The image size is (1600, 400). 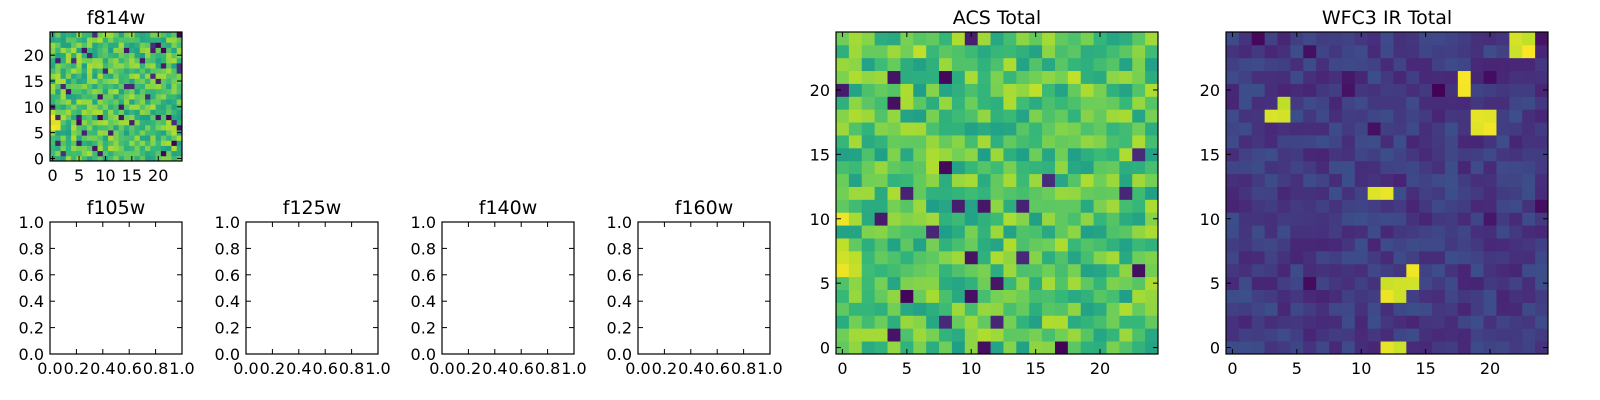 I want to click on x-tick-label: 10, so click(x=1361, y=368).